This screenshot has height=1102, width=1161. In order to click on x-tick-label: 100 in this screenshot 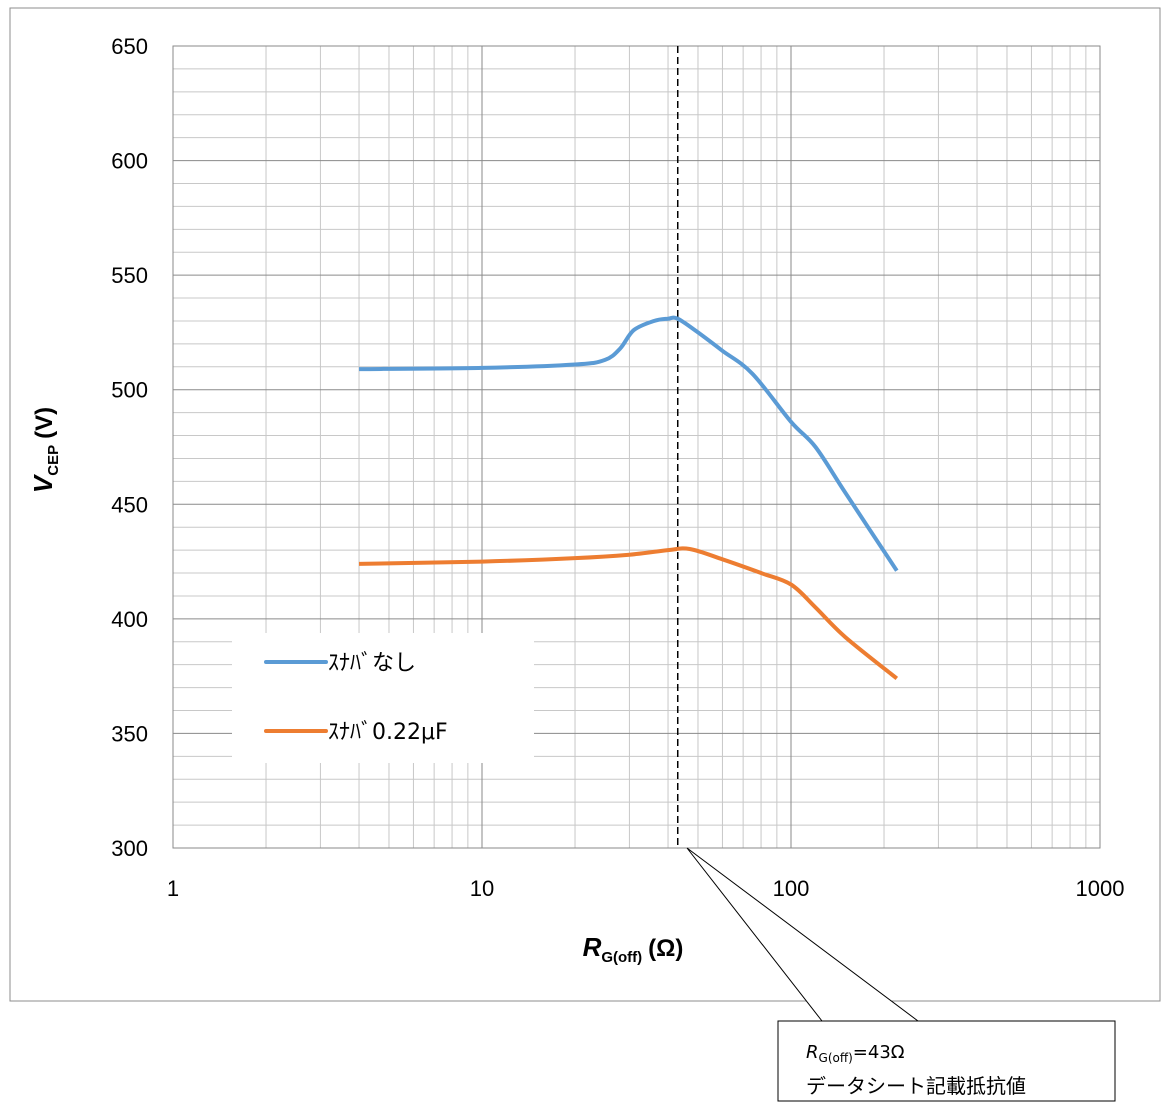, I will do `click(791, 888)`.